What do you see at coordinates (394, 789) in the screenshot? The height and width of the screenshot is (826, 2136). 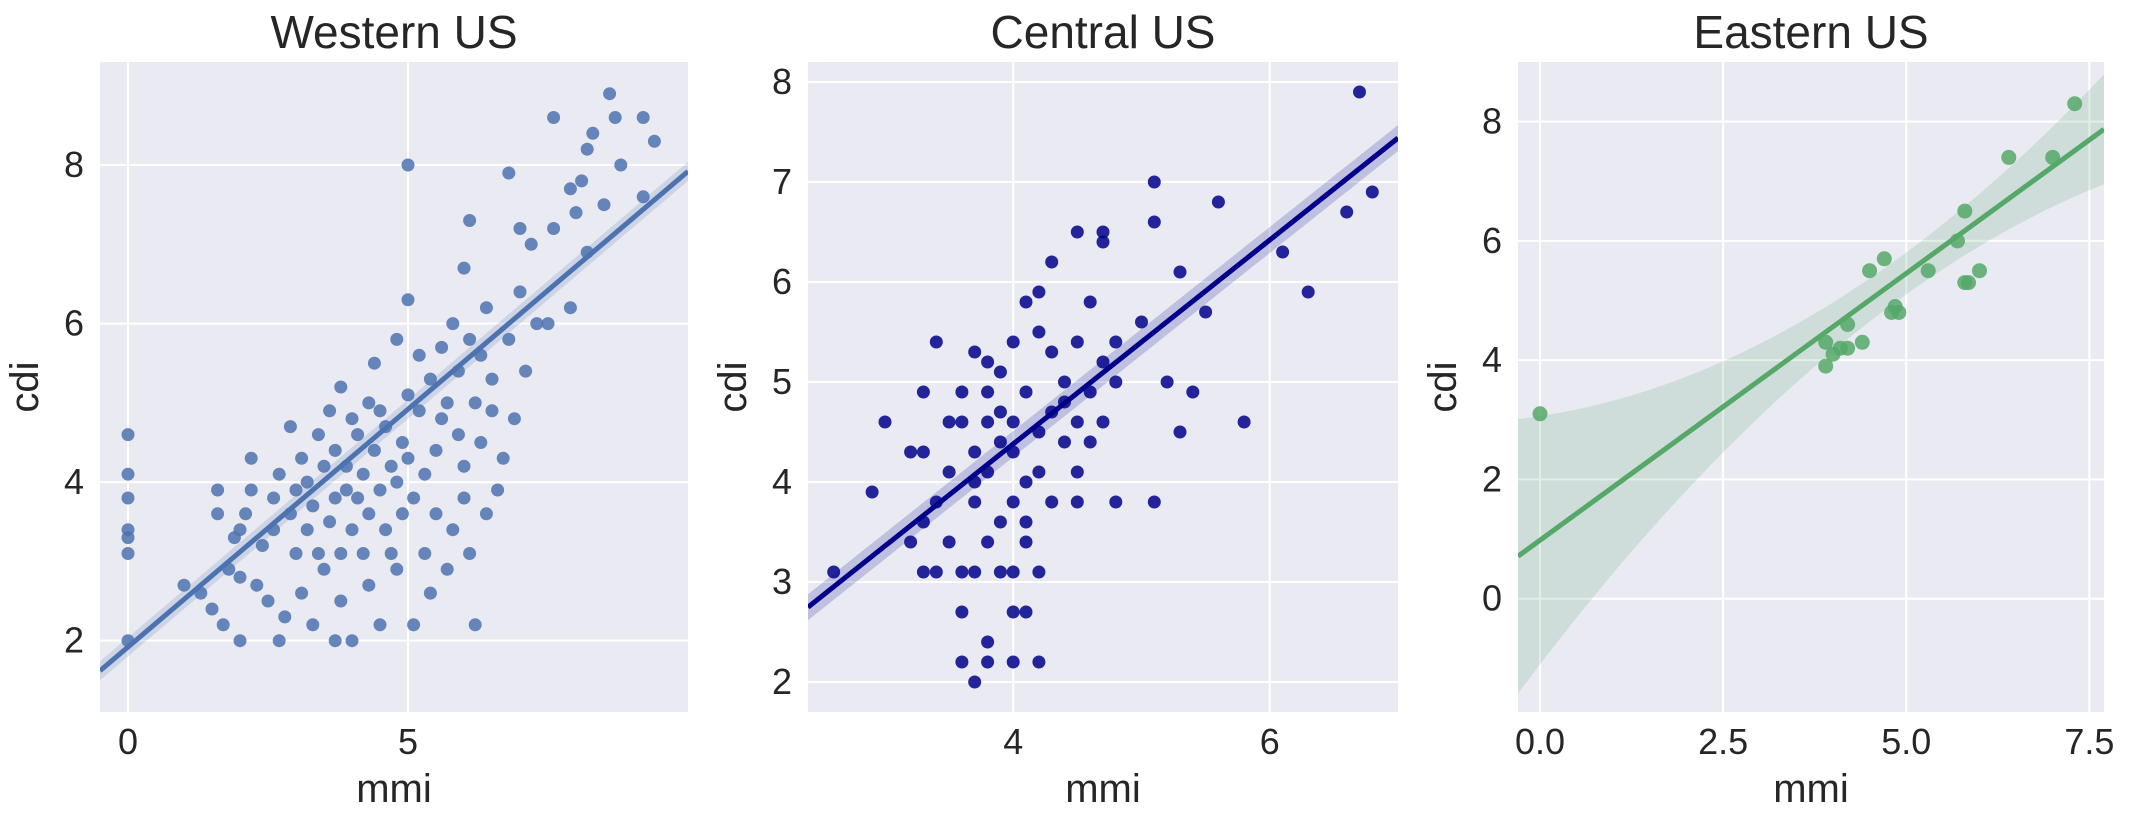 I see `x-axis-label: mmi` at bounding box center [394, 789].